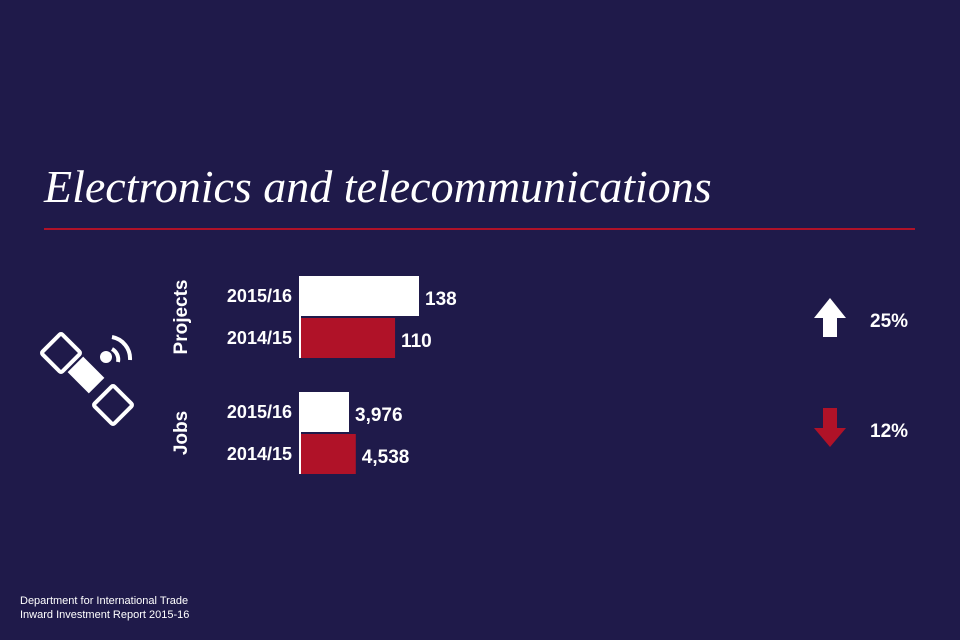  Describe the element at coordinates (87, 379) in the screenshot. I see `satellite-icon` at that location.